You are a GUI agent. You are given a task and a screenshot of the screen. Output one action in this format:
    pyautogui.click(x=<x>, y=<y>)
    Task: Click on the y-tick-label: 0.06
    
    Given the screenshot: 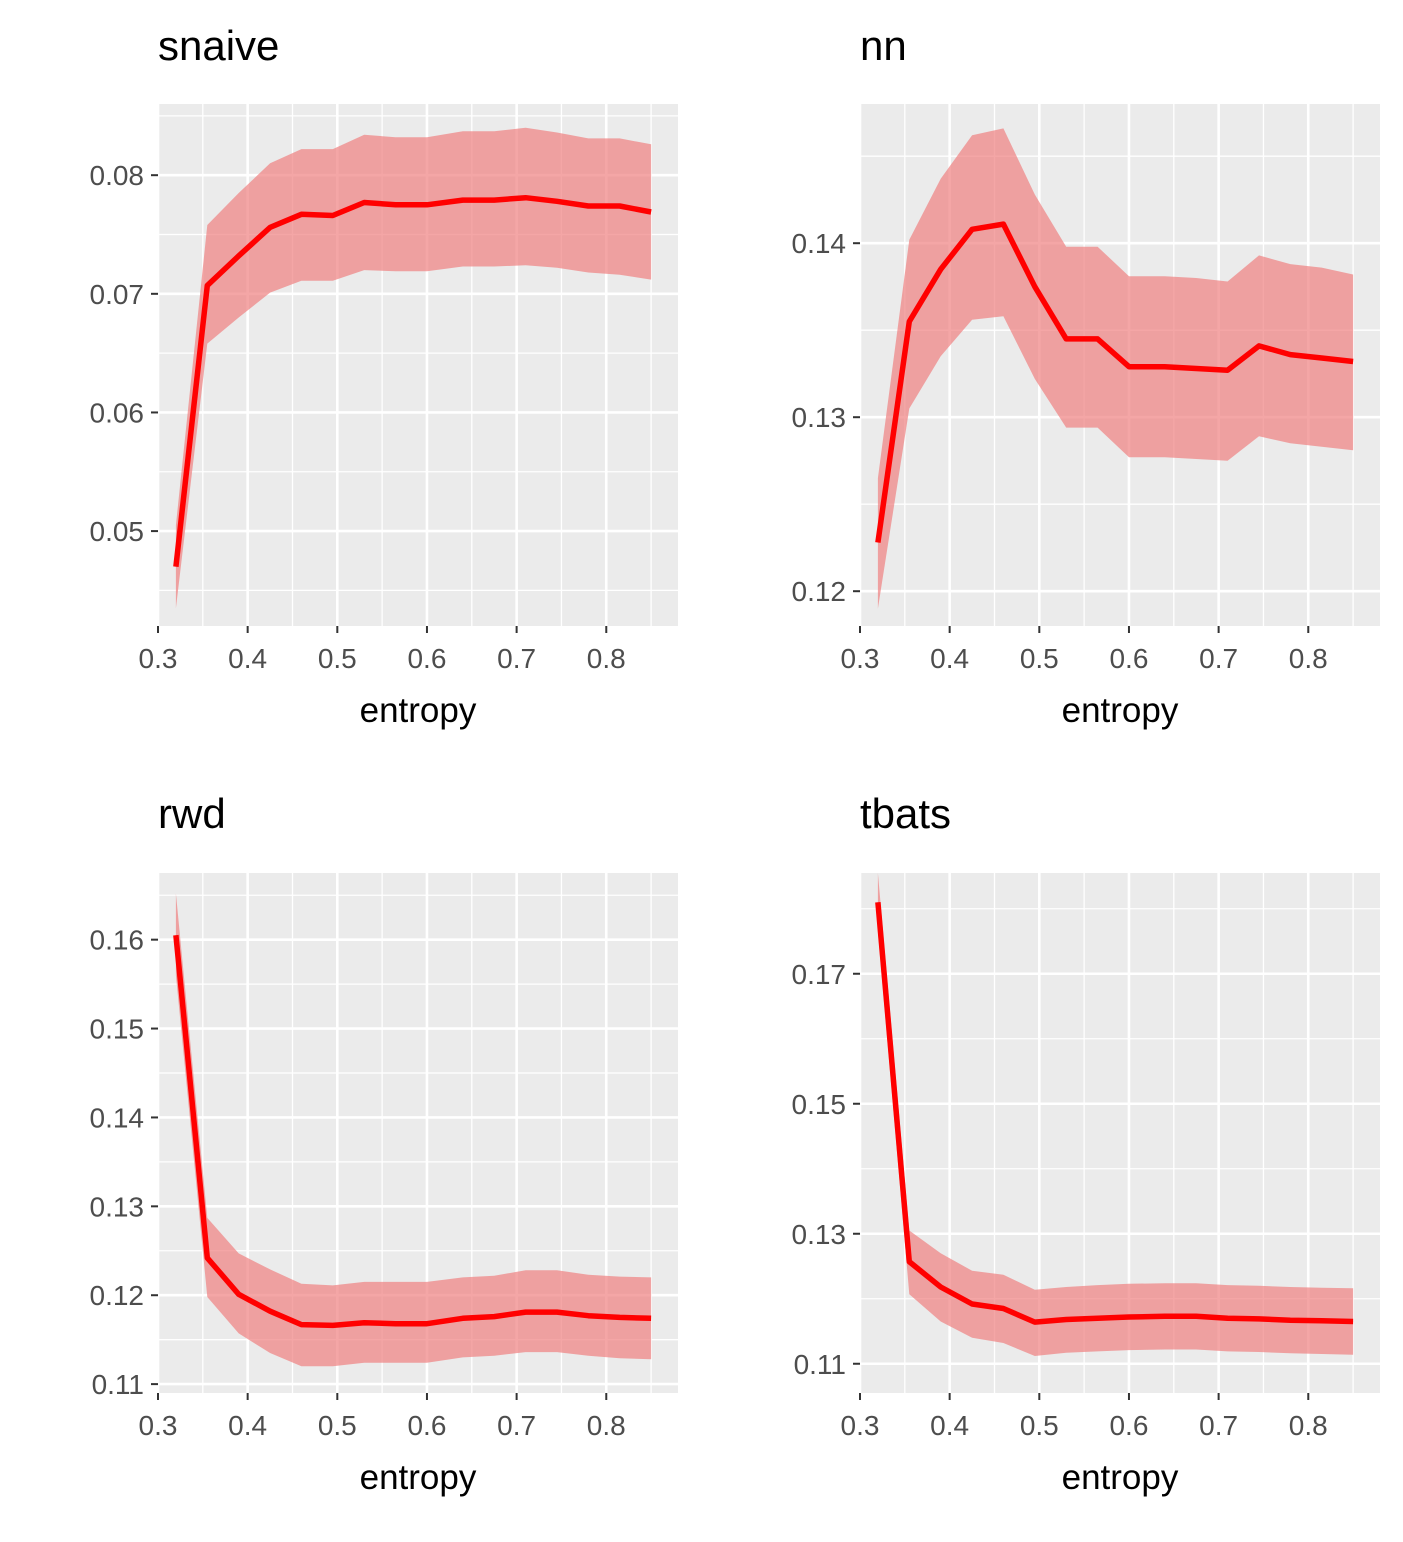 What is the action you would take?
    pyautogui.click(x=117, y=412)
    